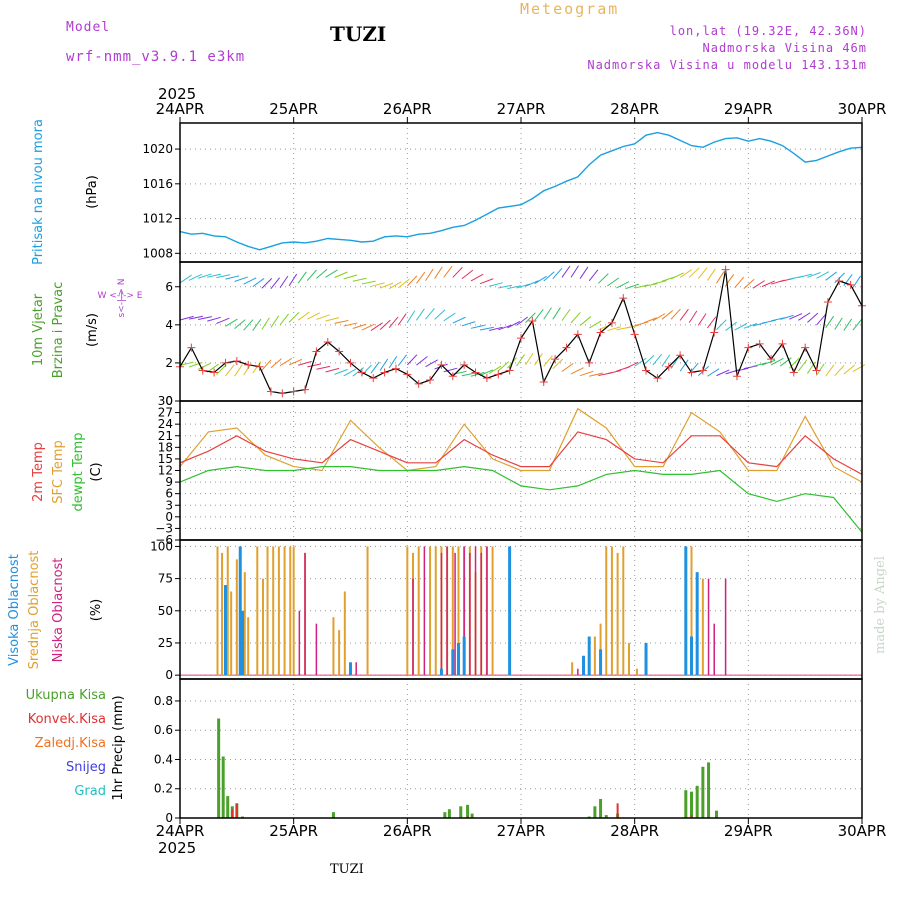 This screenshot has height=900, width=900. Describe the element at coordinates (163, 759) in the screenshot. I see `y-tick-label: 0.4` at that location.